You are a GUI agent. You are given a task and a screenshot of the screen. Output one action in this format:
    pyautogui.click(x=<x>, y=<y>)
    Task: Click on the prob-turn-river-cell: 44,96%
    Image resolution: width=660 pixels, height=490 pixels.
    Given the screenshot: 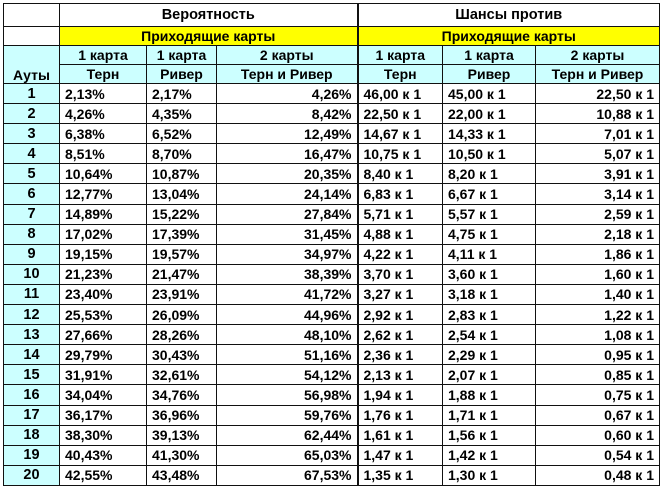 What is the action you would take?
    pyautogui.click(x=287, y=315)
    